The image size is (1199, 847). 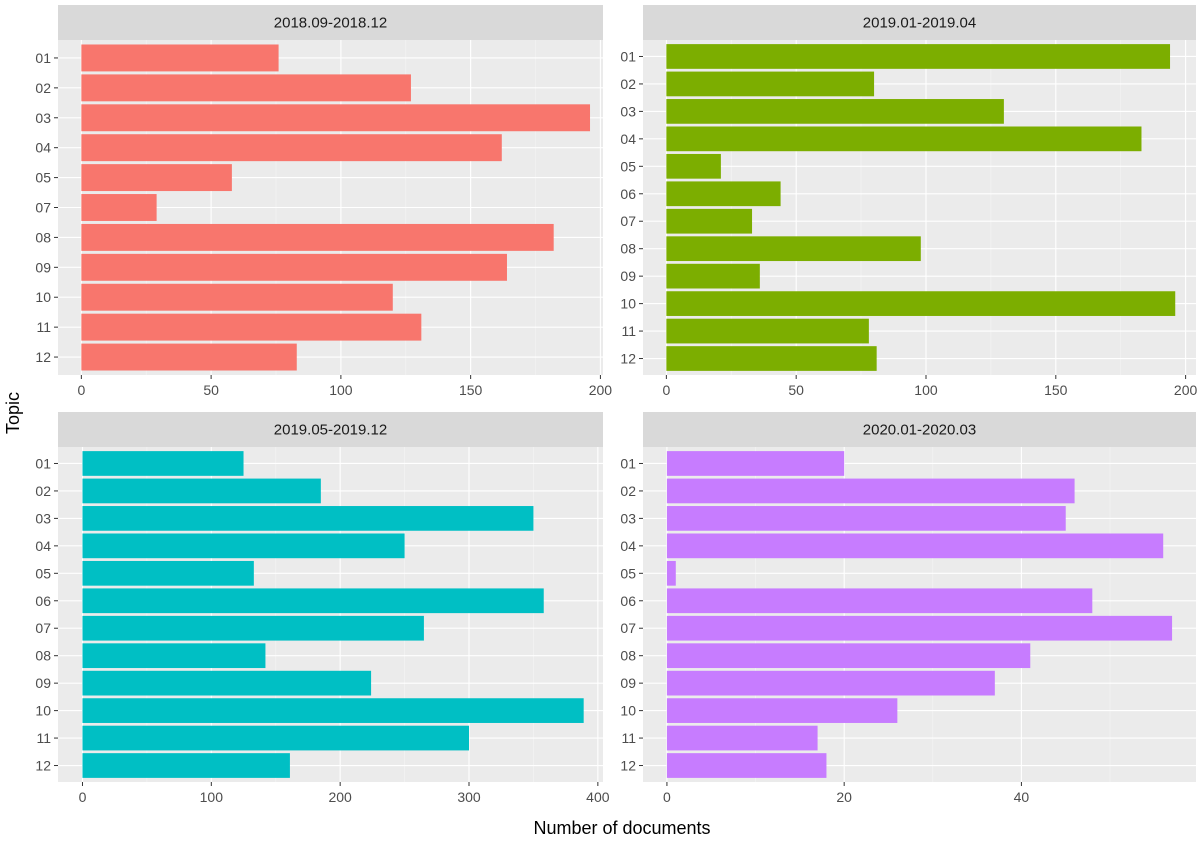 I want to click on y-axis-title: Topic, so click(x=13, y=413).